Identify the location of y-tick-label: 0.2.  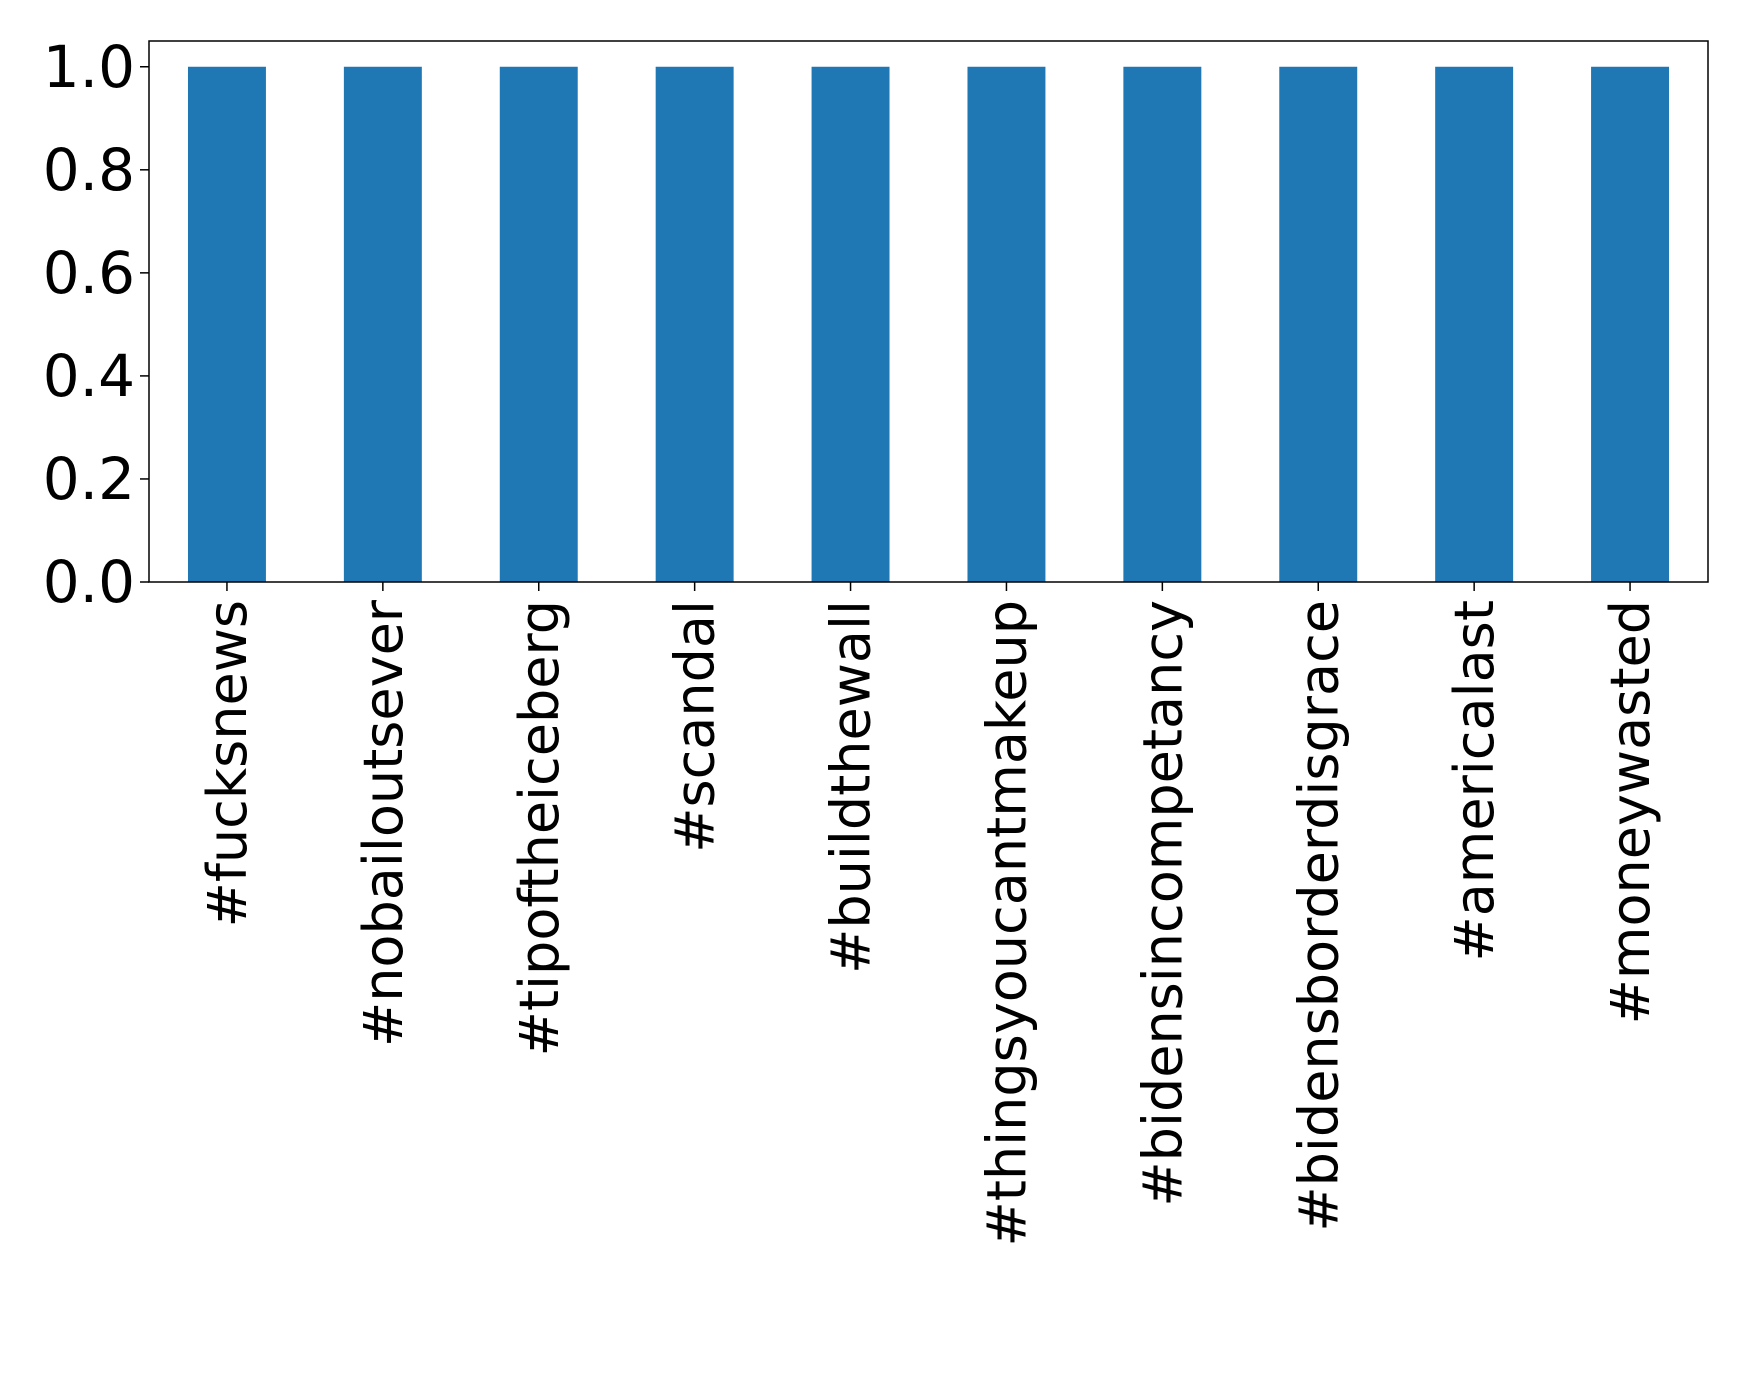
(89, 479).